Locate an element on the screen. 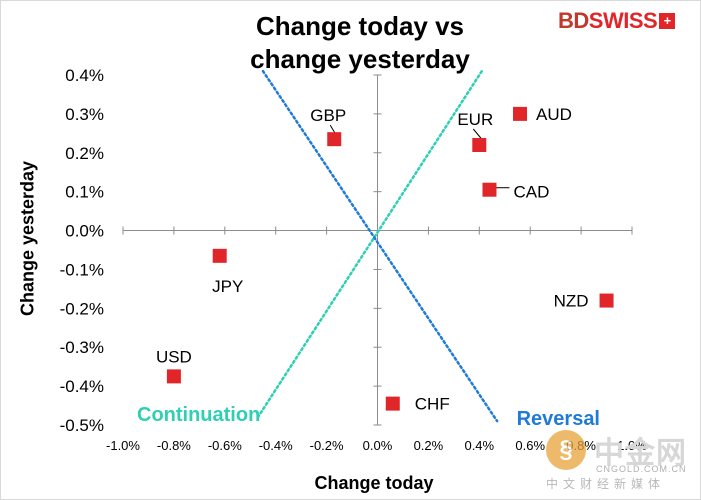 This screenshot has height=500, width=701. data-label-nzd: NZD is located at coordinates (571, 301).